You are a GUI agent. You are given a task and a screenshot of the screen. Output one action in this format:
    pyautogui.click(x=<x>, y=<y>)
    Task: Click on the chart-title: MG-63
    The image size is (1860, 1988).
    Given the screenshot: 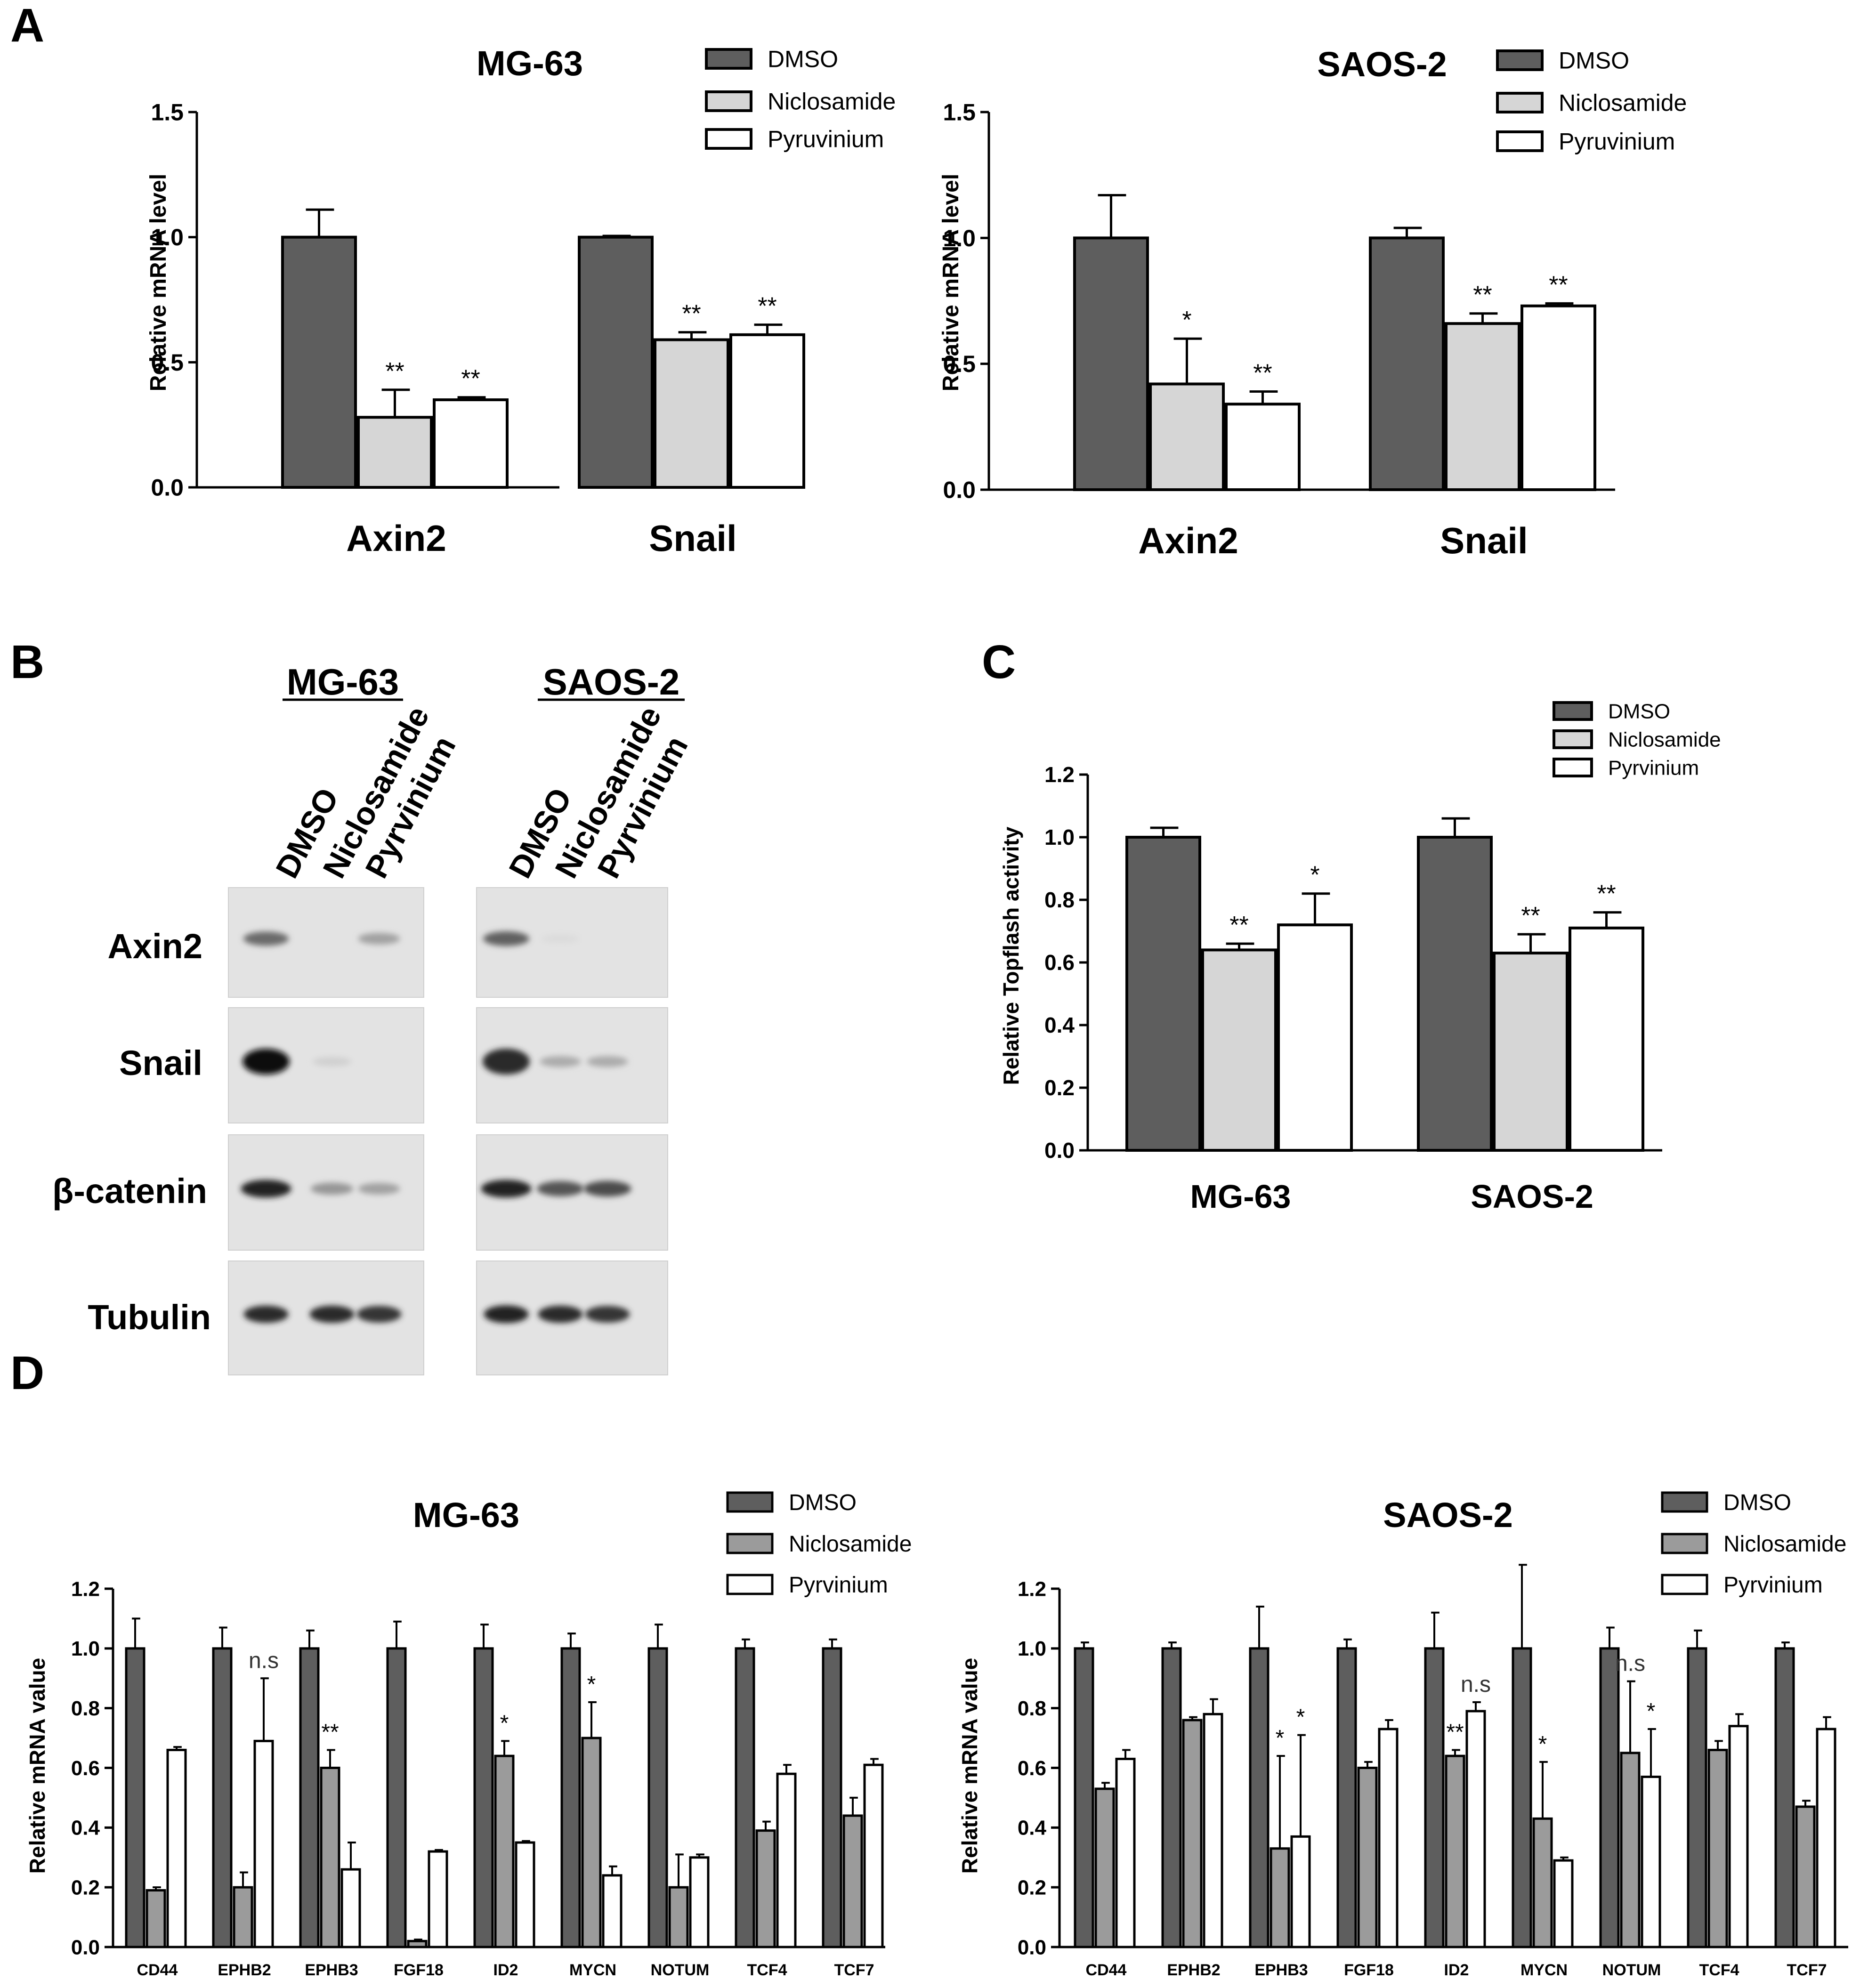 What is the action you would take?
    pyautogui.click(x=530, y=63)
    